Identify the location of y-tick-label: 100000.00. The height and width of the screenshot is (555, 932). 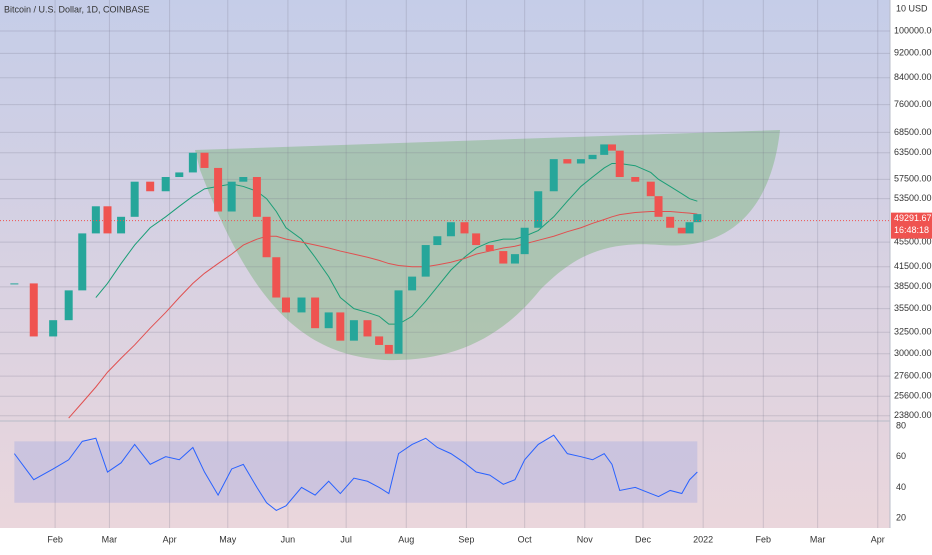
(913, 30).